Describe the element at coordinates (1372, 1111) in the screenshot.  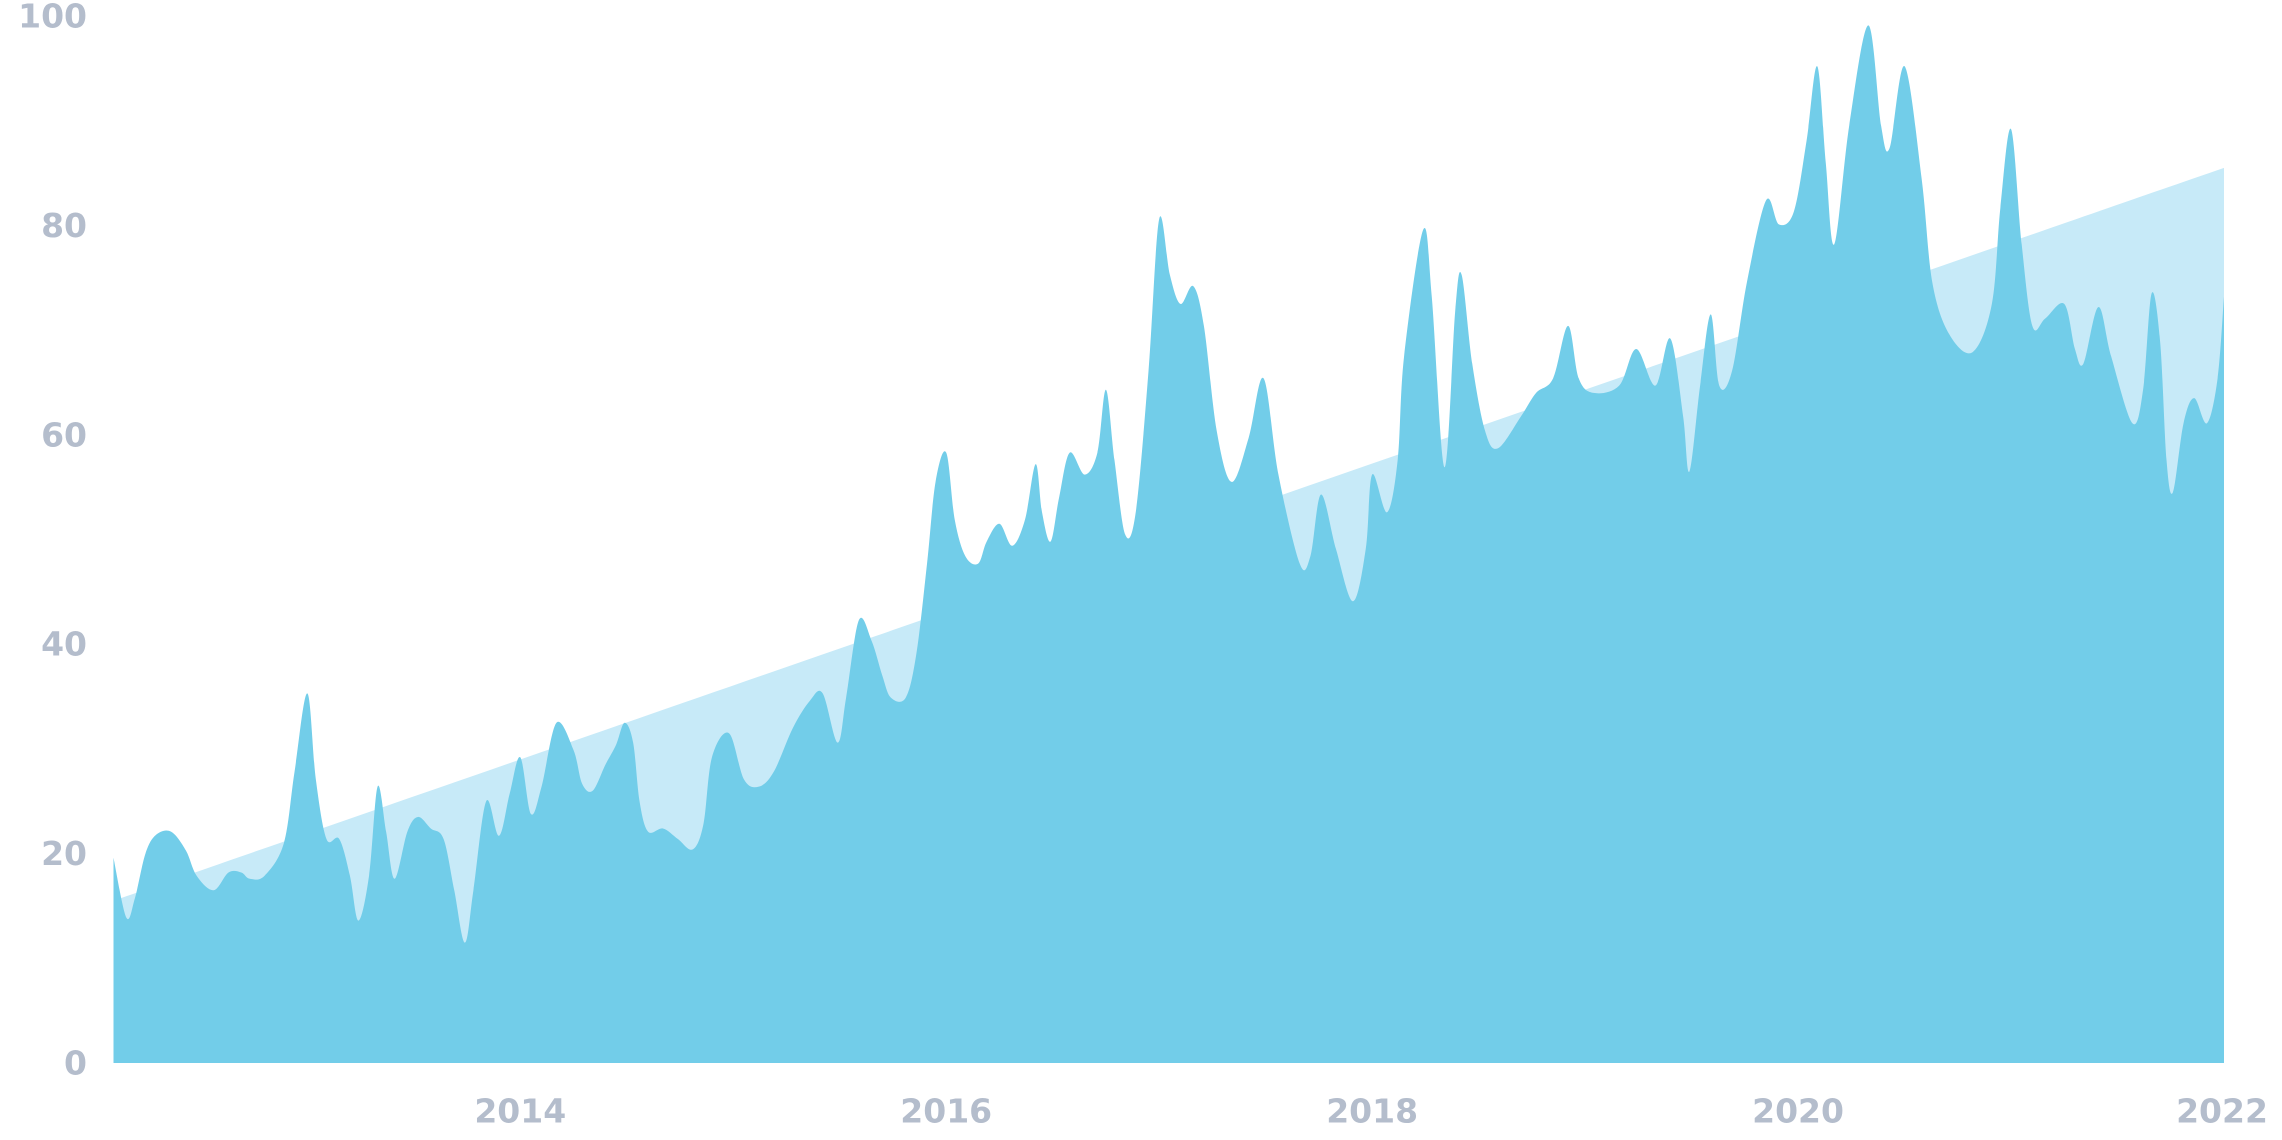
I see `x-tick-label: 2018` at that location.